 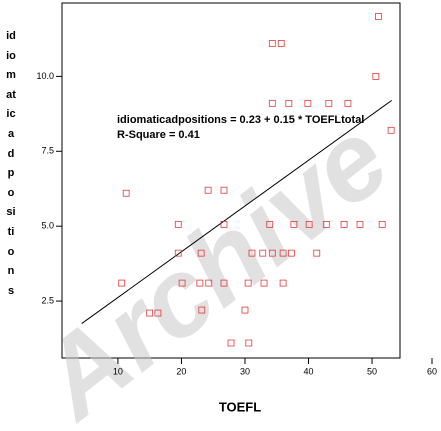 What do you see at coordinates (47, 151) in the screenshot?
I see `y-tick-label: 7.5` at bounding box center [47, 151].